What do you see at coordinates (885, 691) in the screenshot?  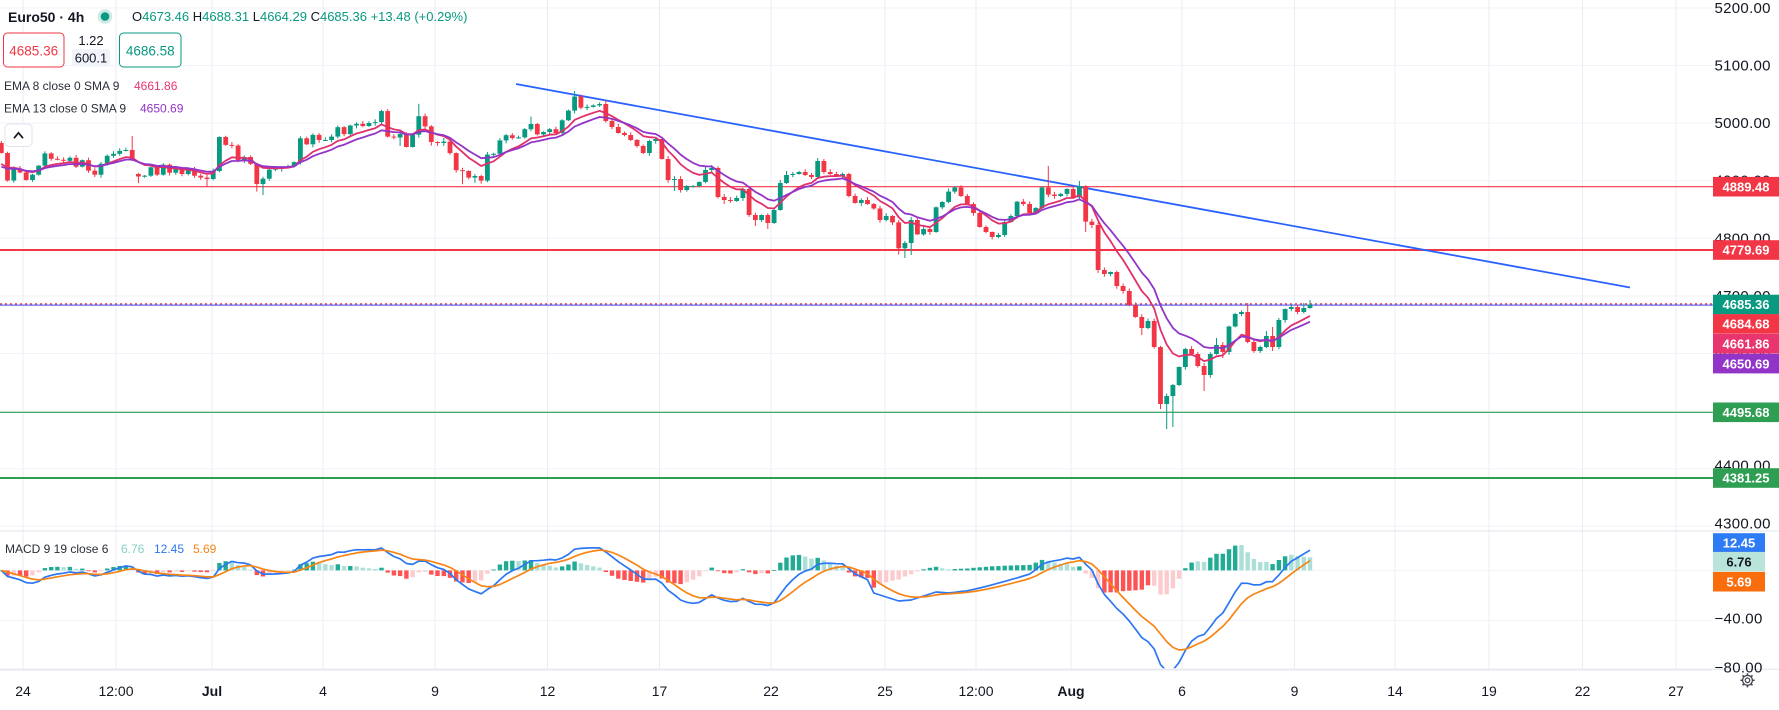 I see `svg-text: 25` at bounding box center [885, 691].